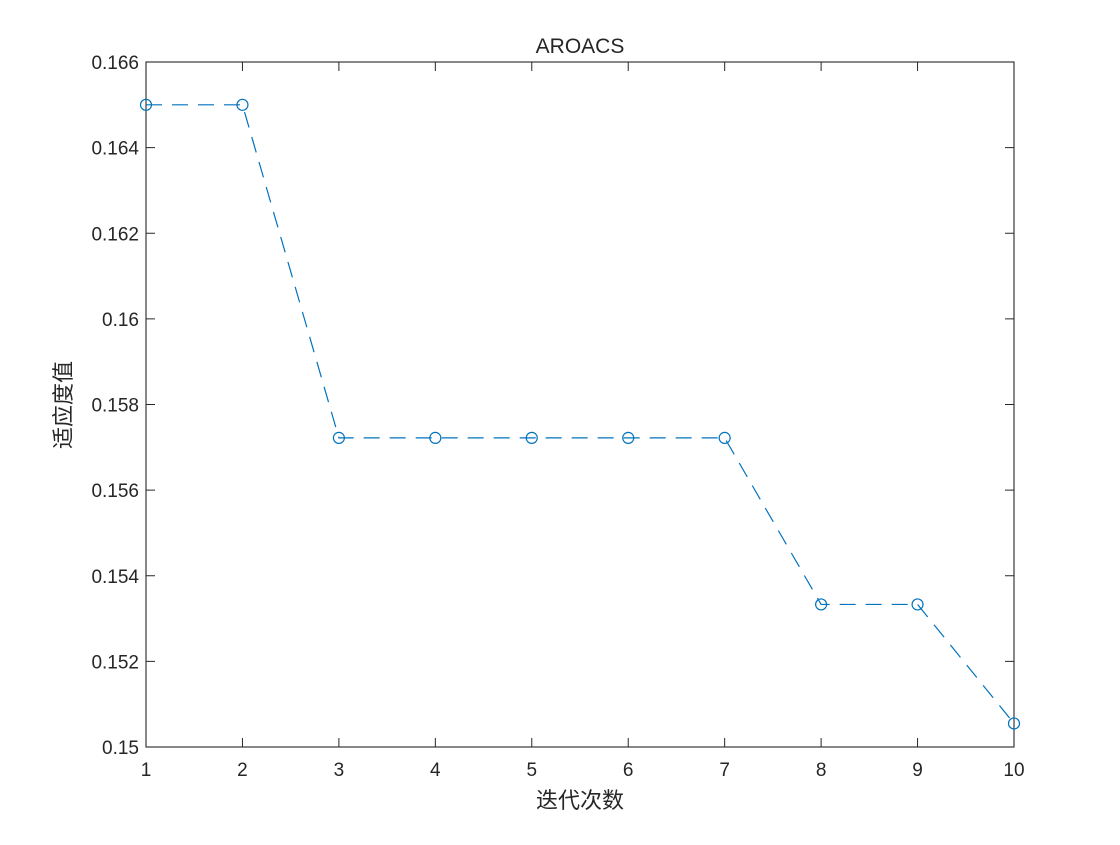  Describe the element at coordinates (115, 406) in the screenshot. I see `y-tick-label: 0.158` at that location.